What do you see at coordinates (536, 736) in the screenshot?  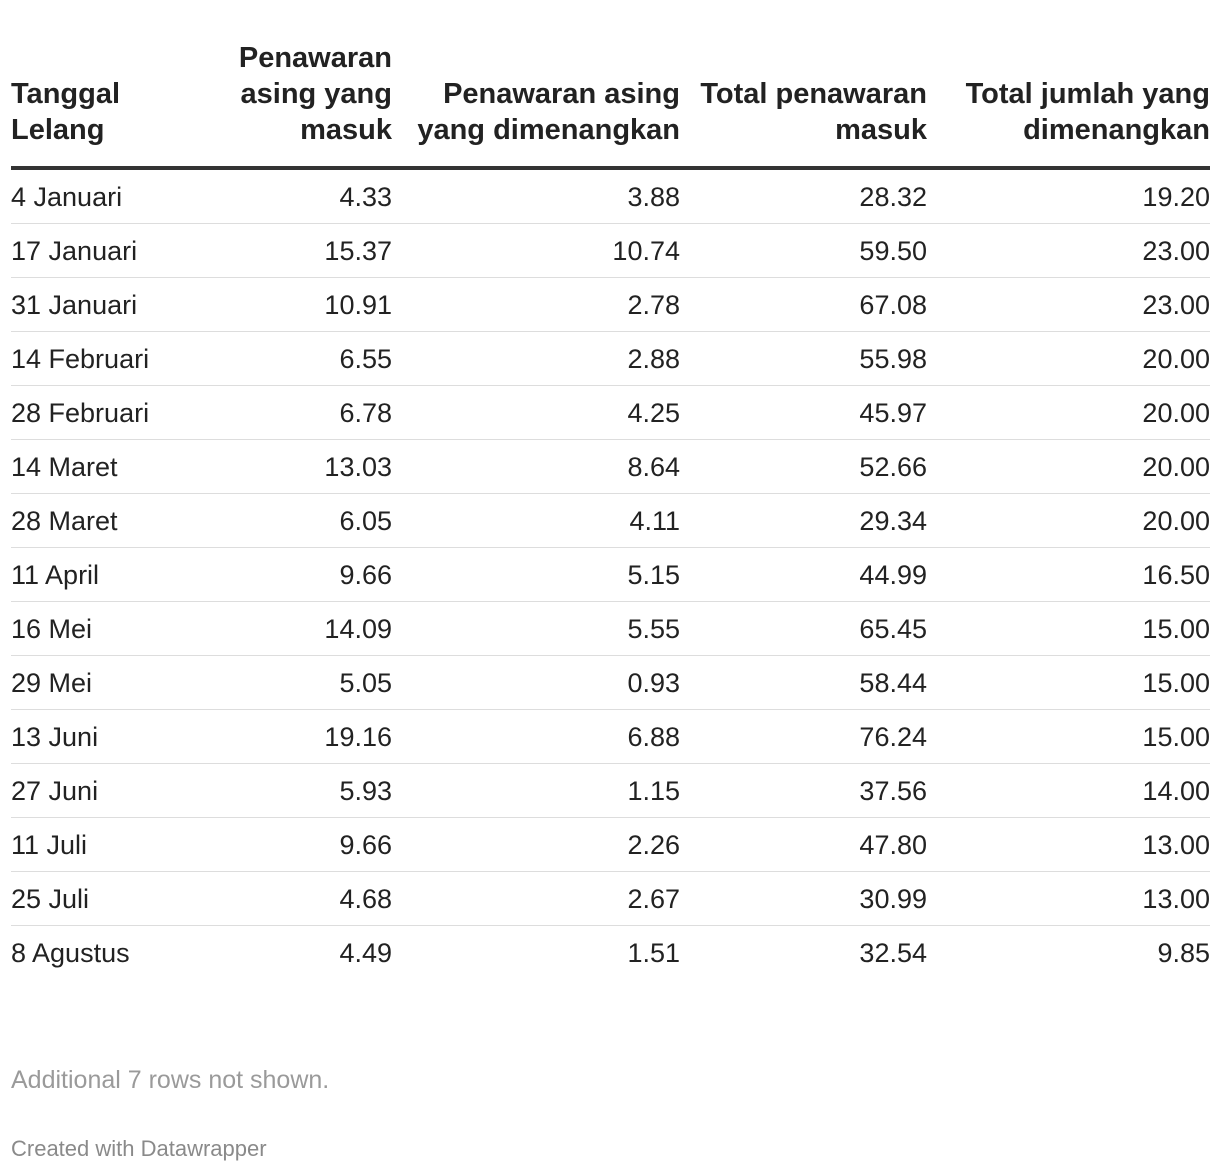 I see `foreign-bids-won-cell: 6.88` at bounding box center [536, 736].